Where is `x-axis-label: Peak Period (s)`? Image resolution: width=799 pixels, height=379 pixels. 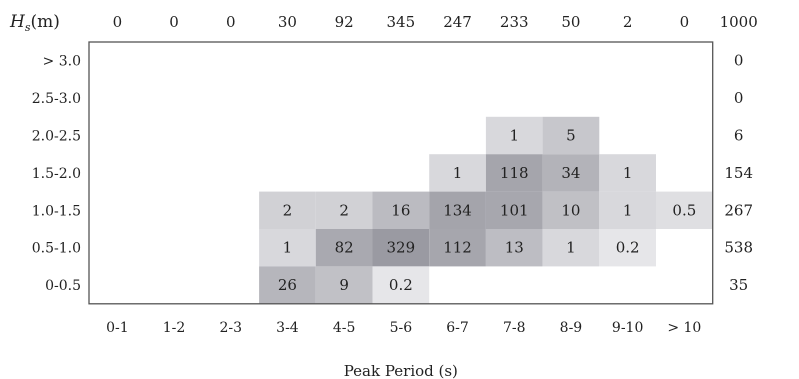
x-axis-label: Peak Period (s) is located at coordinates (401, 370).